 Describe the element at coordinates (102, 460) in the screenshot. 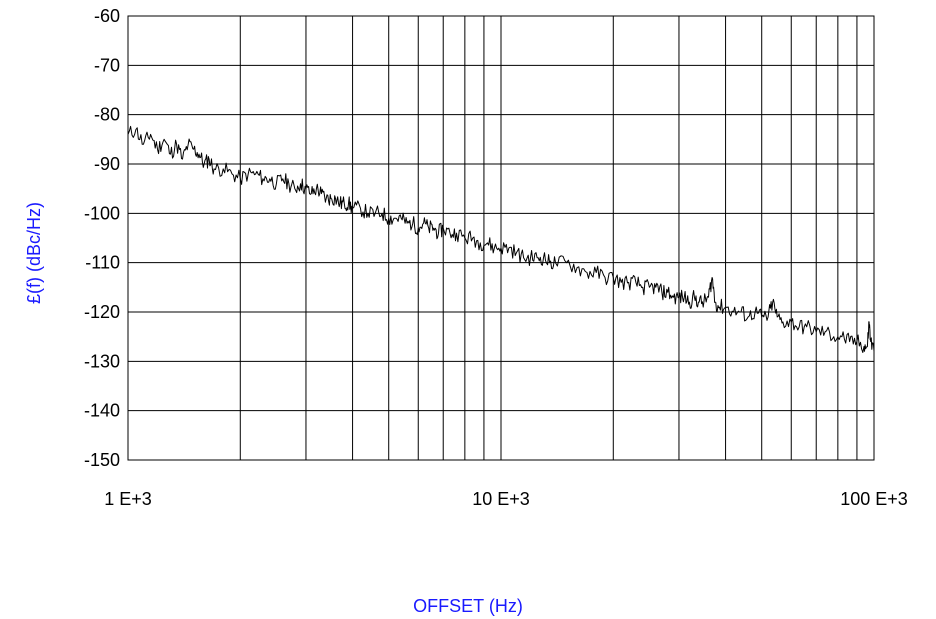

I see `y-tick-label: -150` at that location.